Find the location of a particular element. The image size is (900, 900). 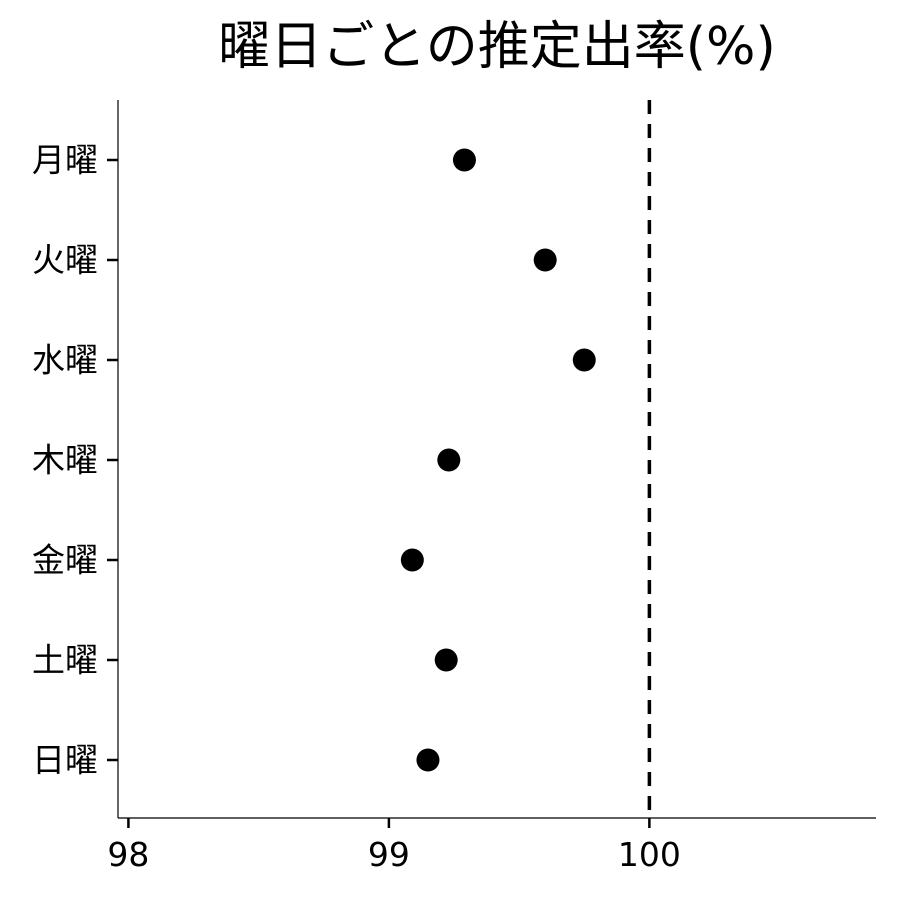

x-tick-label: 98 is located at coordinates (128, 854).